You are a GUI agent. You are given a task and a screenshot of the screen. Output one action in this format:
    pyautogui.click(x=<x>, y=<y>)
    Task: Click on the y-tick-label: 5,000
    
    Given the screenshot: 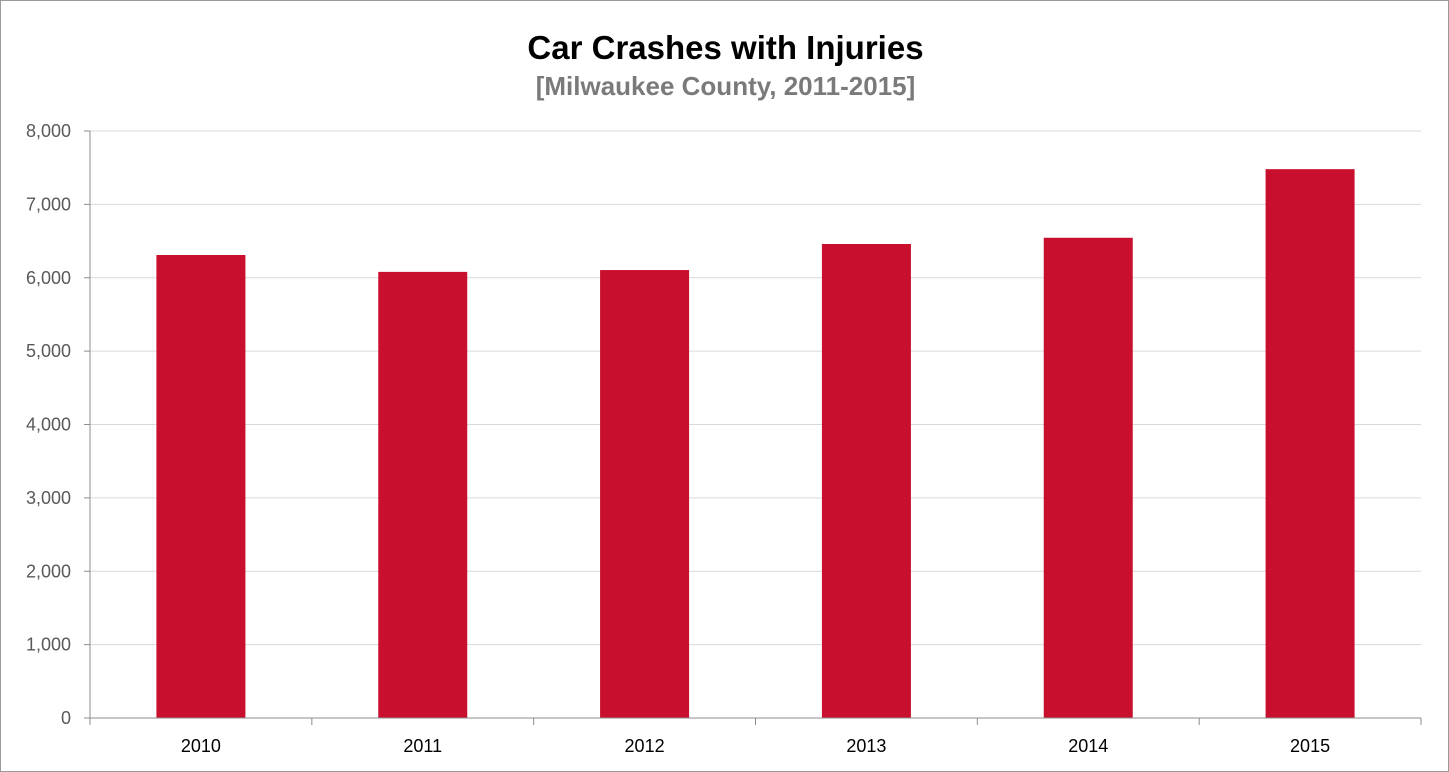 What is the action you would take?
    pyautogui.click(x=48, y=351)
    